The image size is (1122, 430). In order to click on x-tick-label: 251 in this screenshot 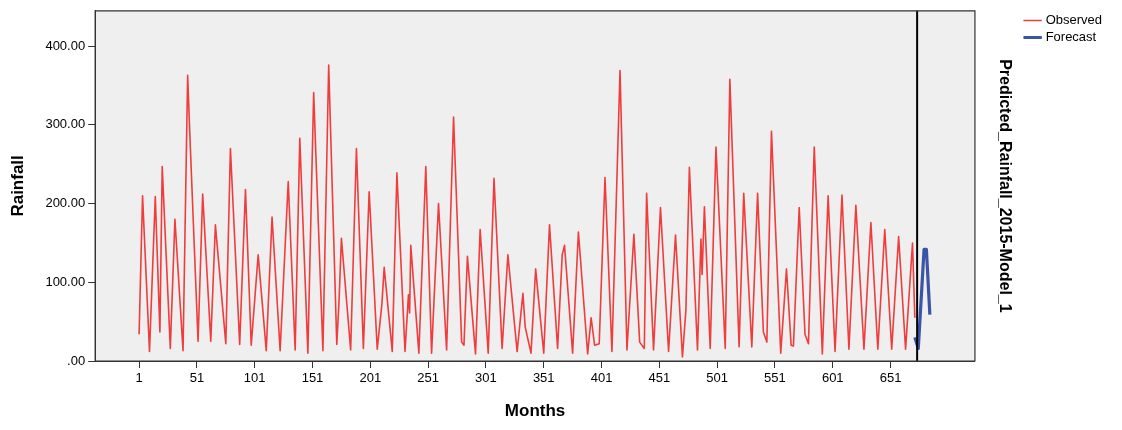, I will do `click(428, 378)`.